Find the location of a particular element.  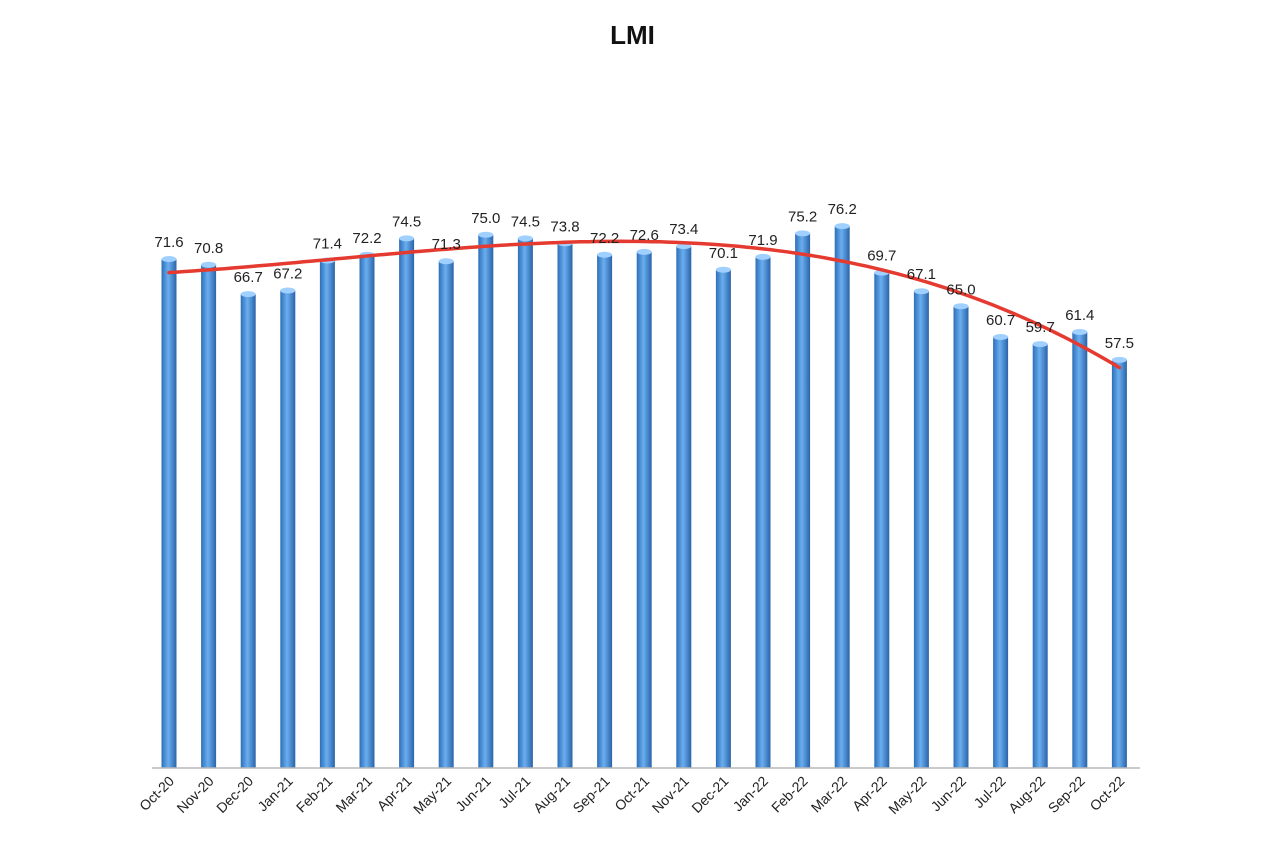

value-label-sep-22: 61.4 is located at coordinates (1079, 315).